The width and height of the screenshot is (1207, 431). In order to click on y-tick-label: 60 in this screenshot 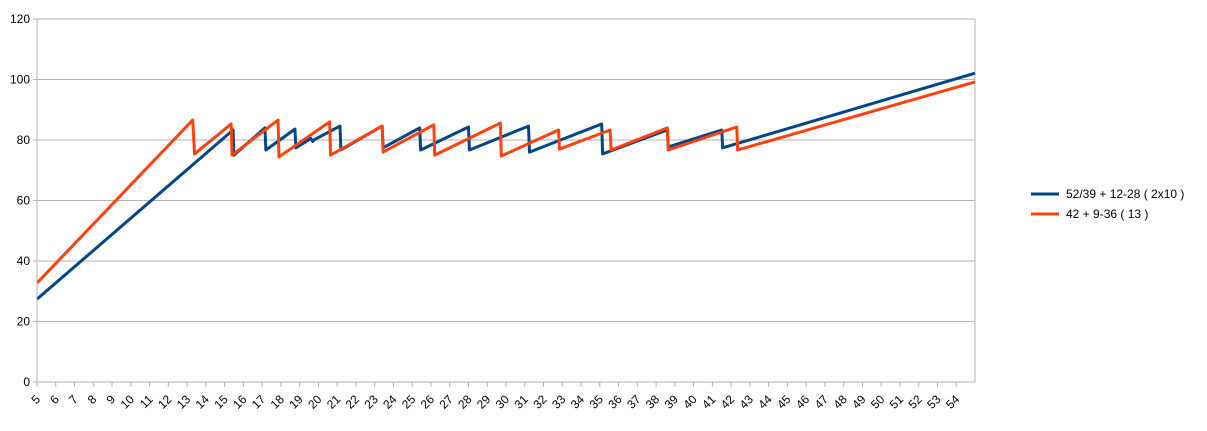, I will do `click(24, 201)`.